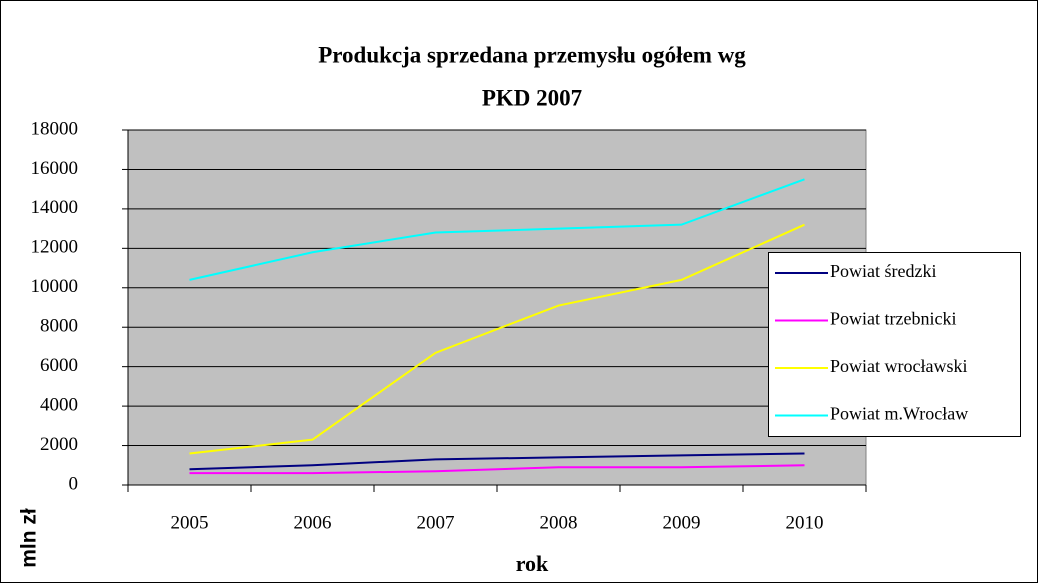 Image resolution: width=1038 pixels, height=583 pixels. Describe the element at coordinates (59, 326) in the screenshot. I see `y-tick-label: 8000` at that location.